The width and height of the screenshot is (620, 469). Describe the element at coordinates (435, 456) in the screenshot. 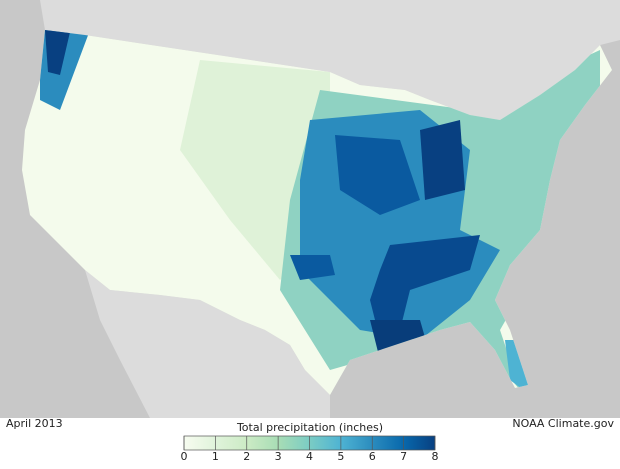

I see `tick-label: 8` at that location.